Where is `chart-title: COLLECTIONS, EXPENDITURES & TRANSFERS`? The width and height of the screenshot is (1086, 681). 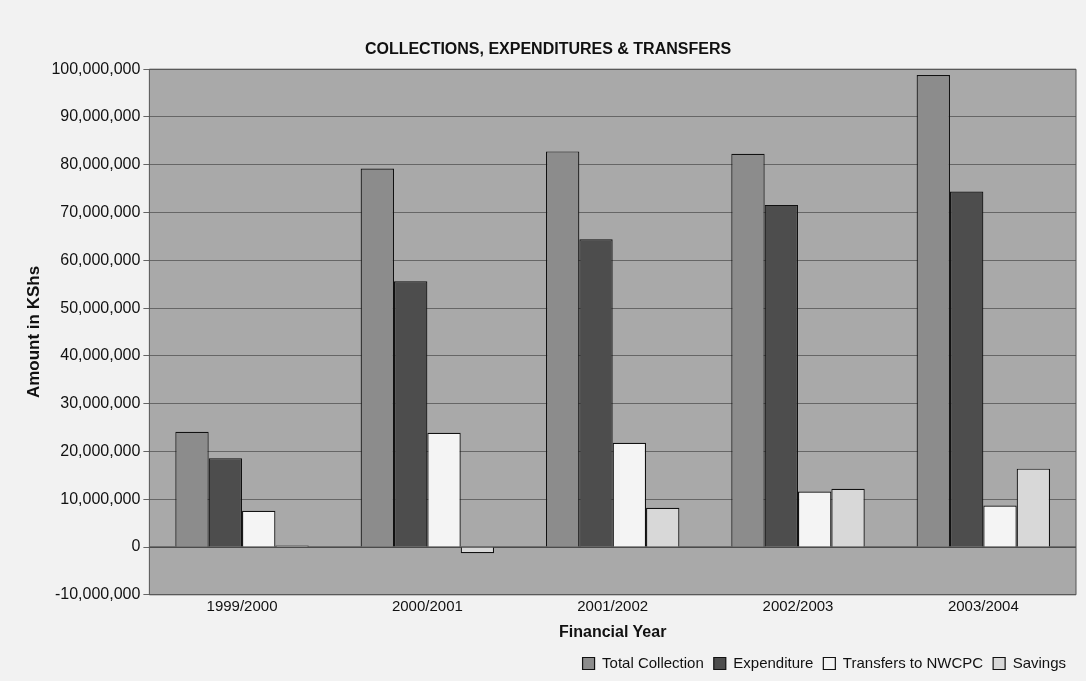 chart-title: COLLECTIONS, EXPENDITURES & TRANSFERS is located at coordinates (548, 49).